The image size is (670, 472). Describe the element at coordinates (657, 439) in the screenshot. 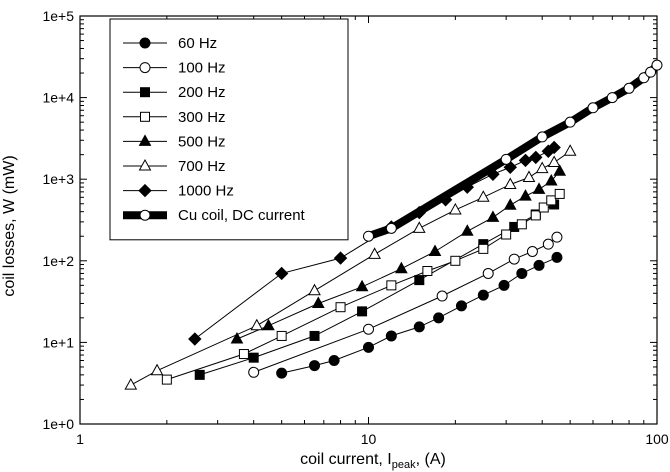

I see `x-tick-label: 100` at that location.